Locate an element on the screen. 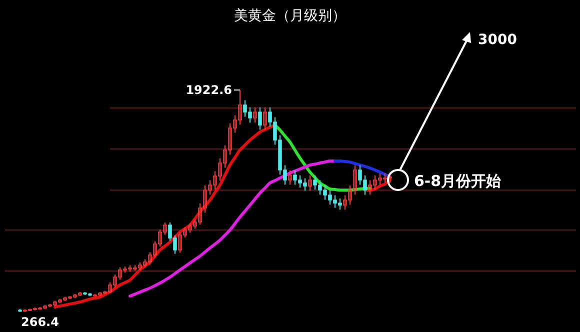  text: 266.4 is located at coordinates (40, 322).